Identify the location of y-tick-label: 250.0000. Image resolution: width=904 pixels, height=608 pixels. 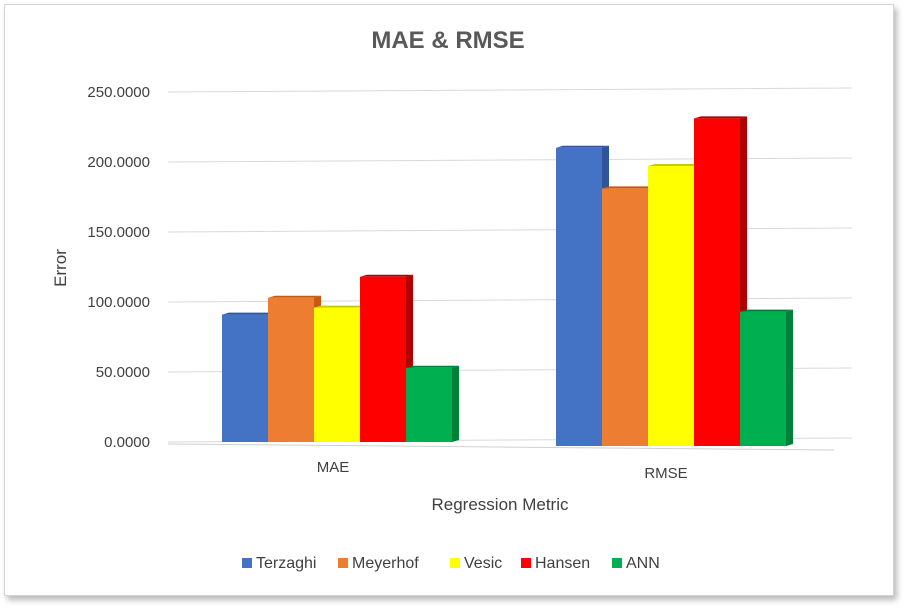
(118, 92).